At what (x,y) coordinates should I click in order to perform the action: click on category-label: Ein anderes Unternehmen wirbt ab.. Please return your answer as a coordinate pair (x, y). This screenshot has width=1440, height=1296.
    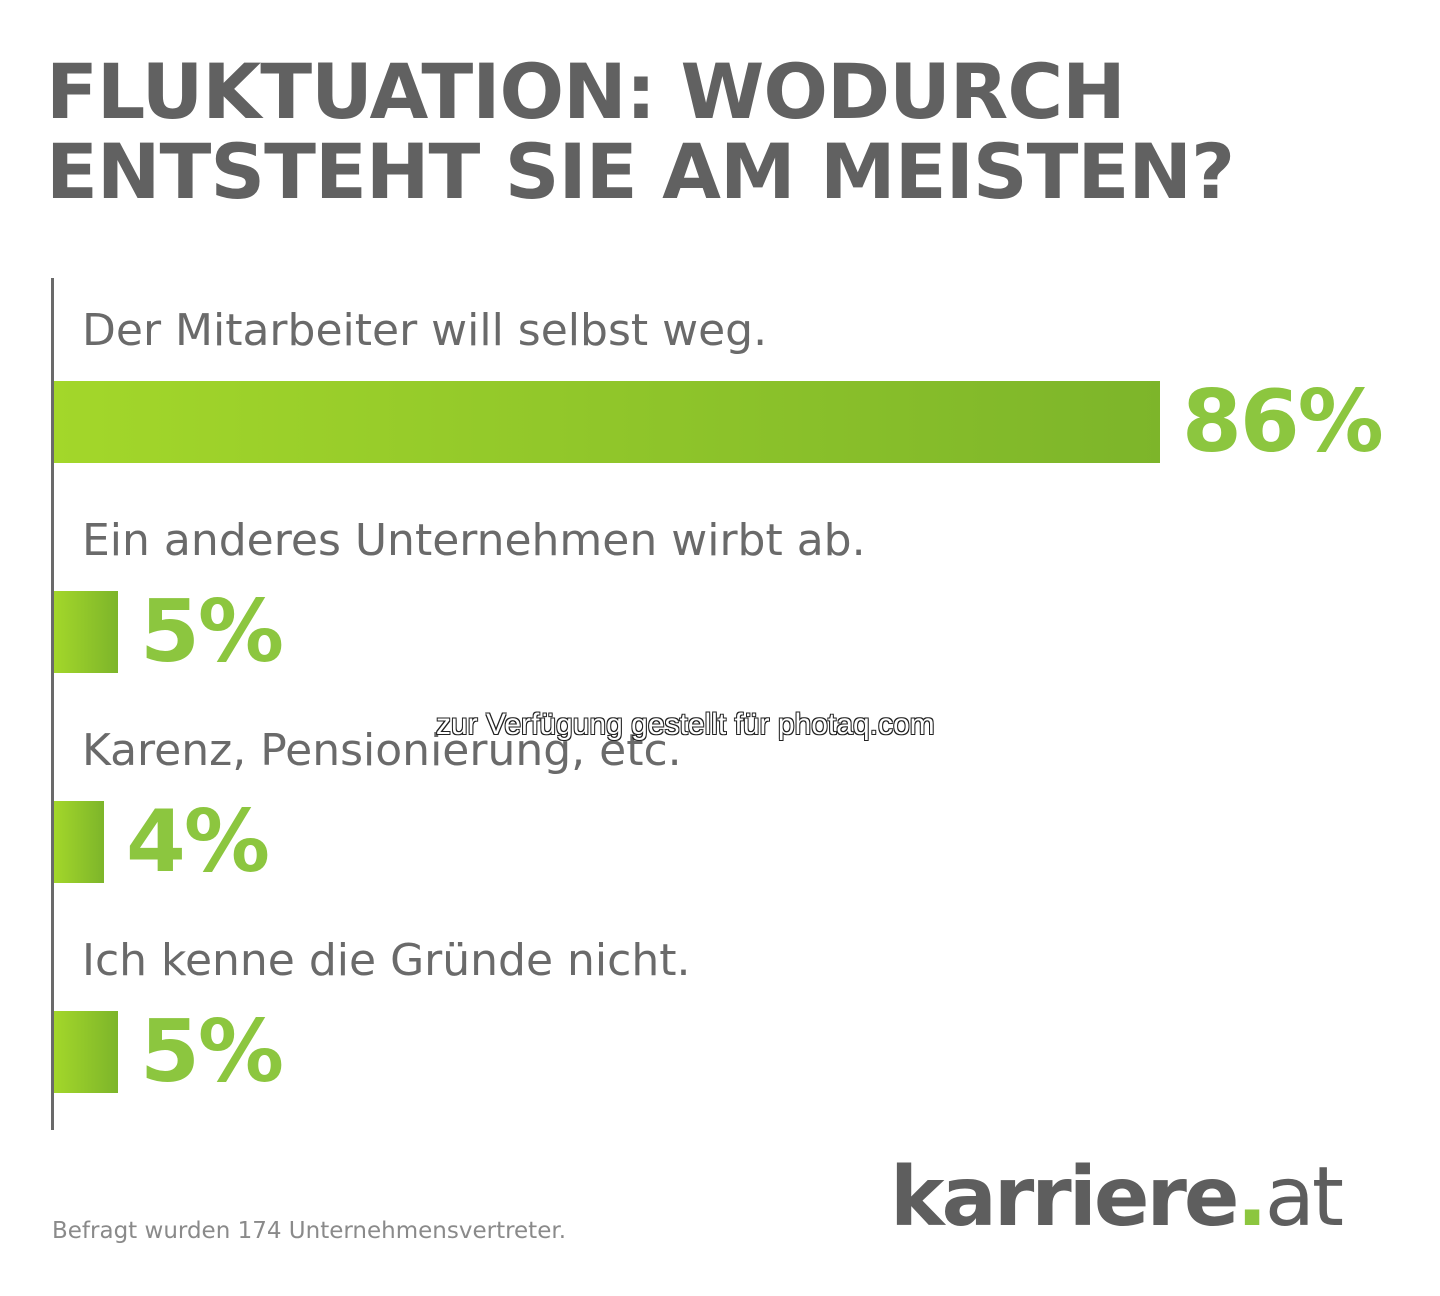
    Looking at the image, I should click on (474, 540).